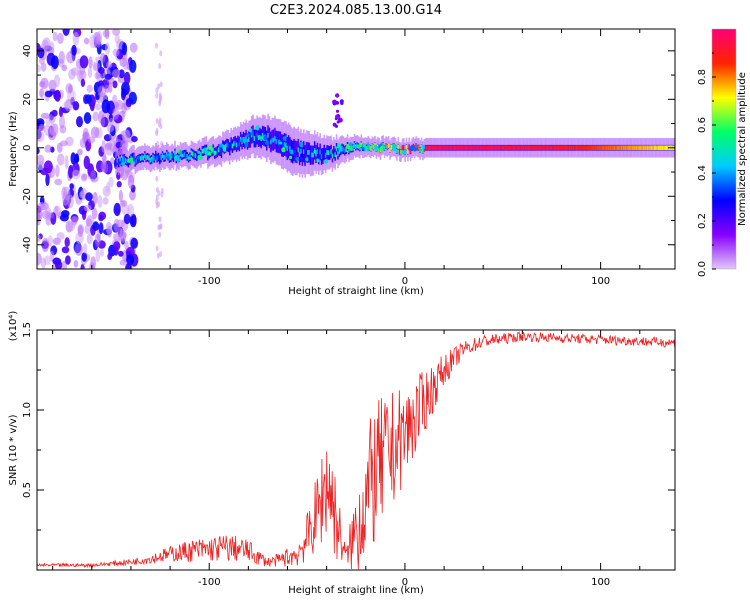 This screenshot has width=750, height=600. What do you see at coordinates (27, 410) in the screenshot?
I see `y-tick-label: 1.0` at bounding box center [27, 410].